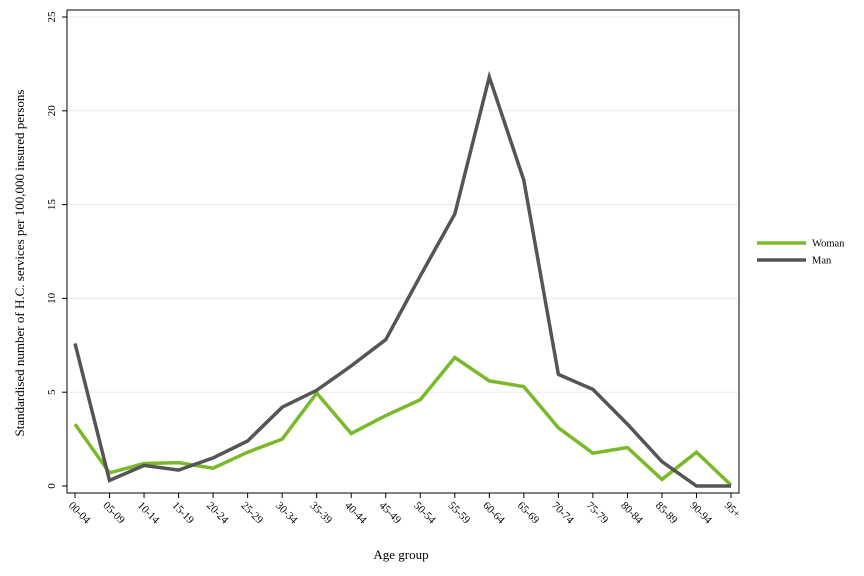 The height and width of the screenshot is (576, 864). I want to click on y-tick-label: 20, so click(52, 111).